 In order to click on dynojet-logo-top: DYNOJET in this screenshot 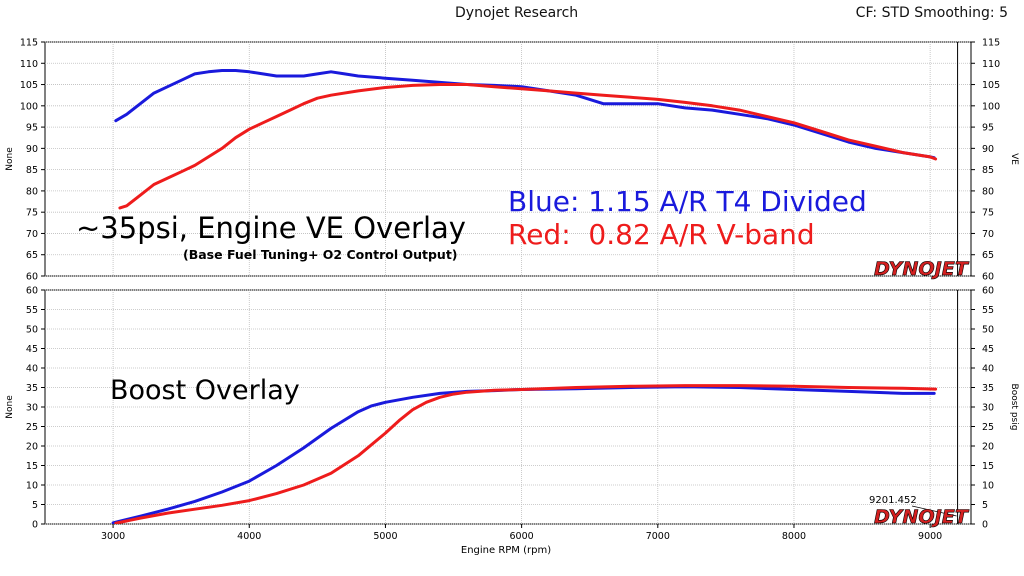, I will do `click(922, 269)`.